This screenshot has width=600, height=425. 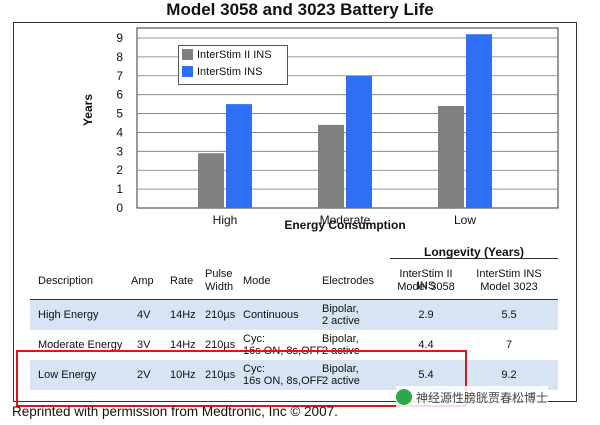 What do you see at coordinates (509, 375) in the screenshot?
I see `cell-3023: 9.2` at bounding box center [509, 375].